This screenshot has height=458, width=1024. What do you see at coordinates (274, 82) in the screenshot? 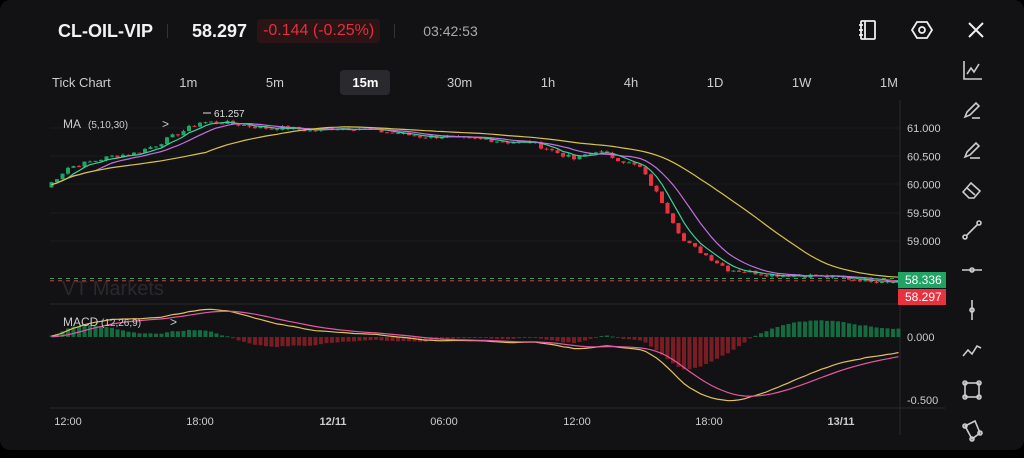
I see `tab-5m: 5m` at bounding box center [274, 82].